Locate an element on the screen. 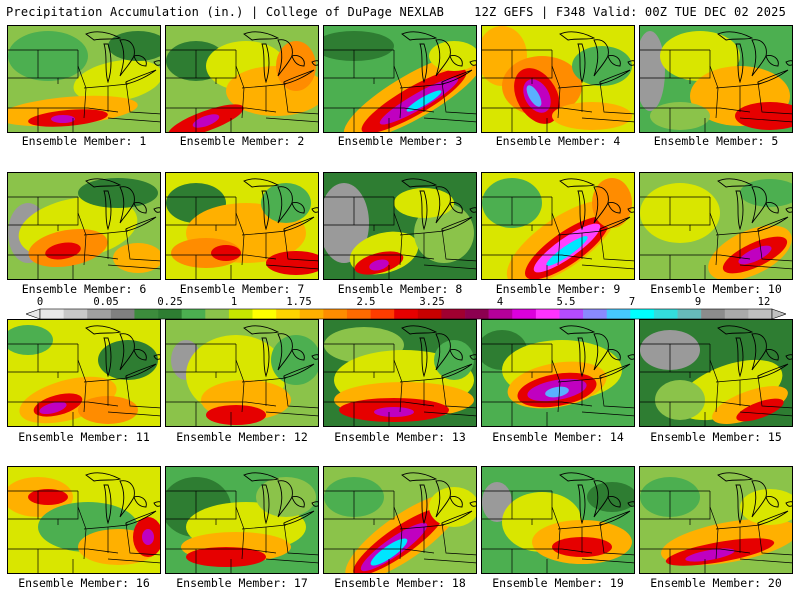 This screenshot has height=600, width=800. ensemble-member-label: Ensemble Member: 4 is located at coordinates (558, 141).